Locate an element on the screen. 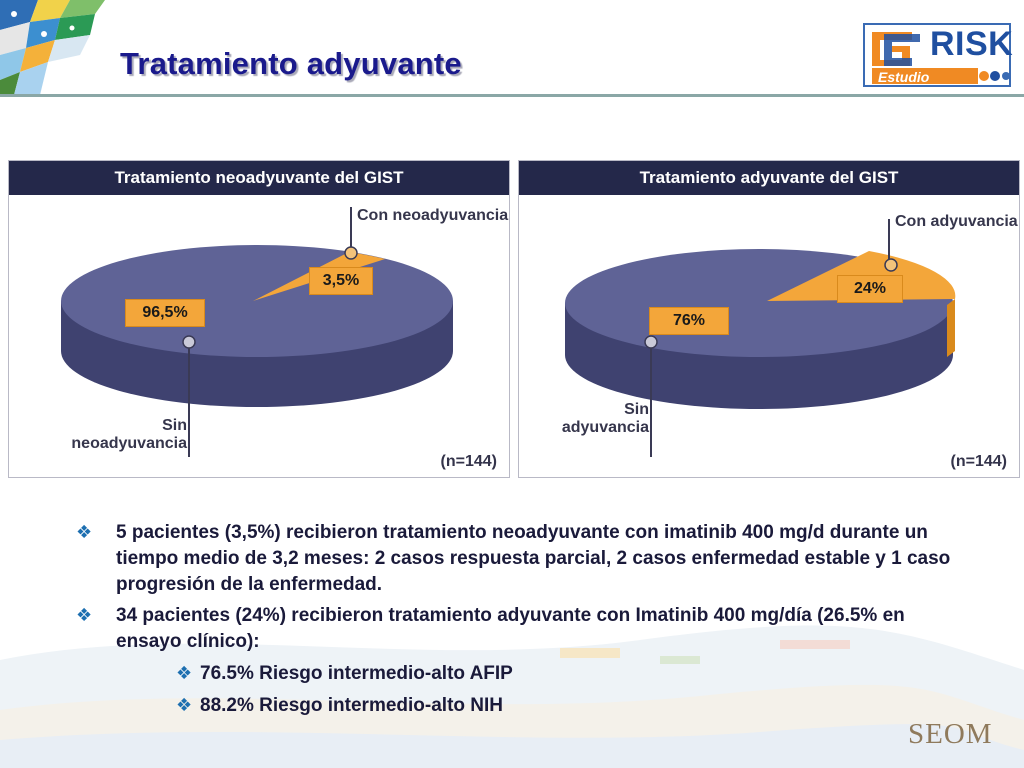 The width and height of the screenshot is (1024, 768). logo-sub-text: Estudio is located at coordinates (904, 77).